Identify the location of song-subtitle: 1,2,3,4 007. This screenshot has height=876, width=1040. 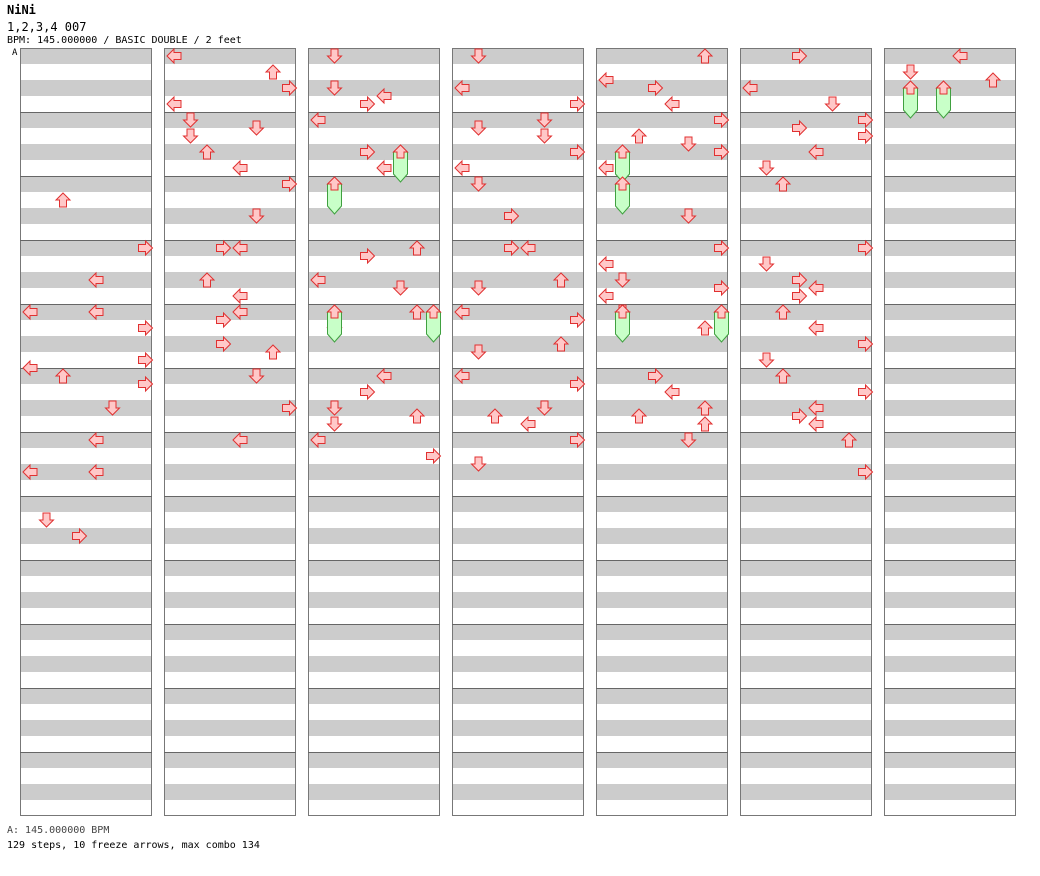
(47, 27).